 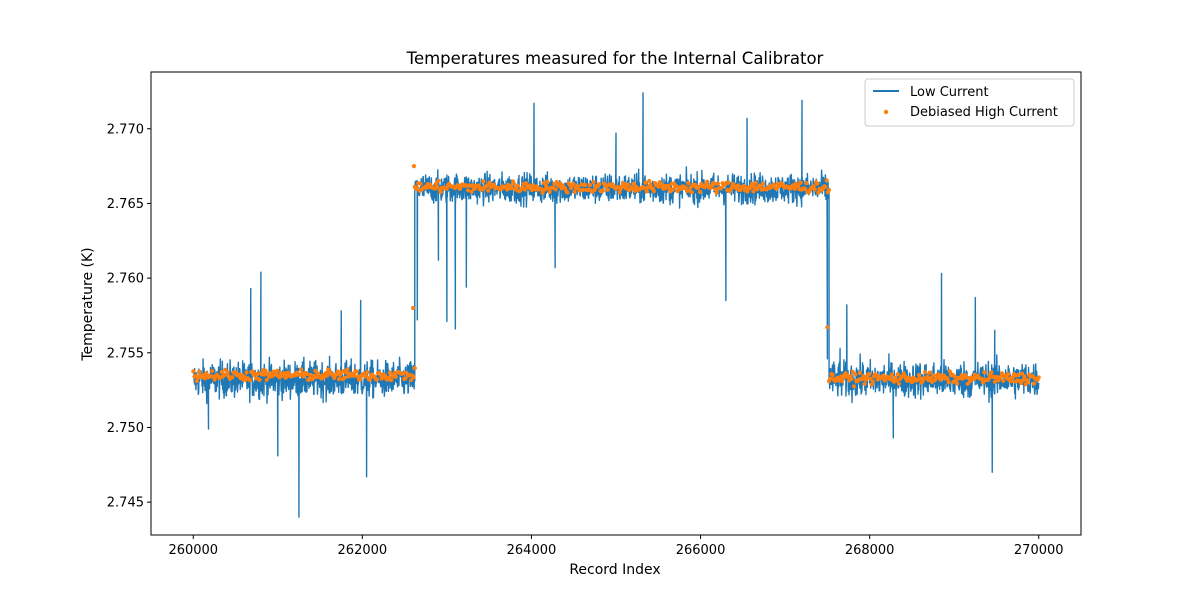 I want to click on x-tick-label: 270000, so click(x=1039, y=550).